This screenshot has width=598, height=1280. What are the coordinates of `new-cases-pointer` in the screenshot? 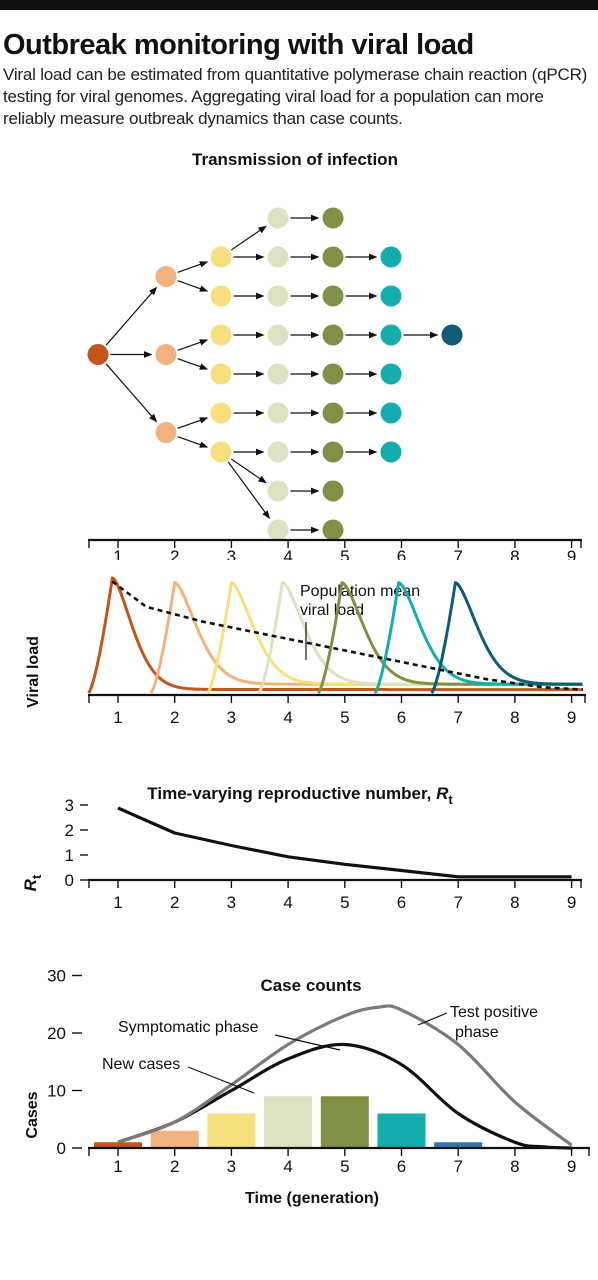 It's located at (221, 1080).